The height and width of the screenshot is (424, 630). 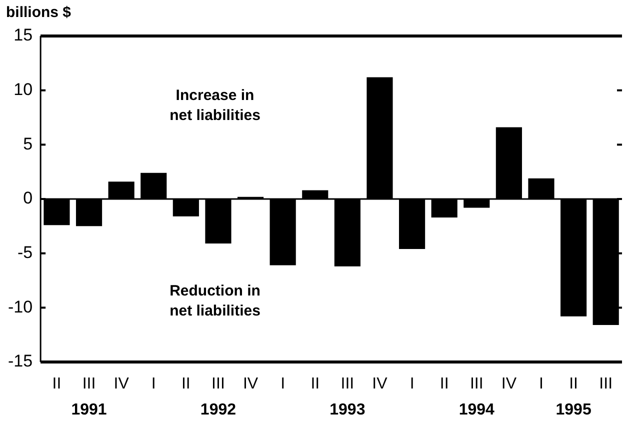 I want to click on y-tick-label: 10, so click(x=23, y=90).